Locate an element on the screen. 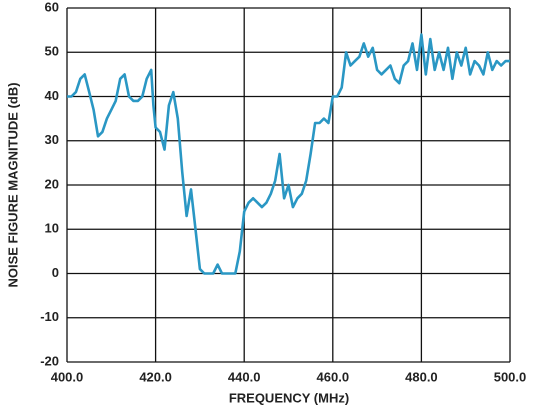  x-axis-title: FREQUENCY (MHz) is located at coordinates (289, 397).